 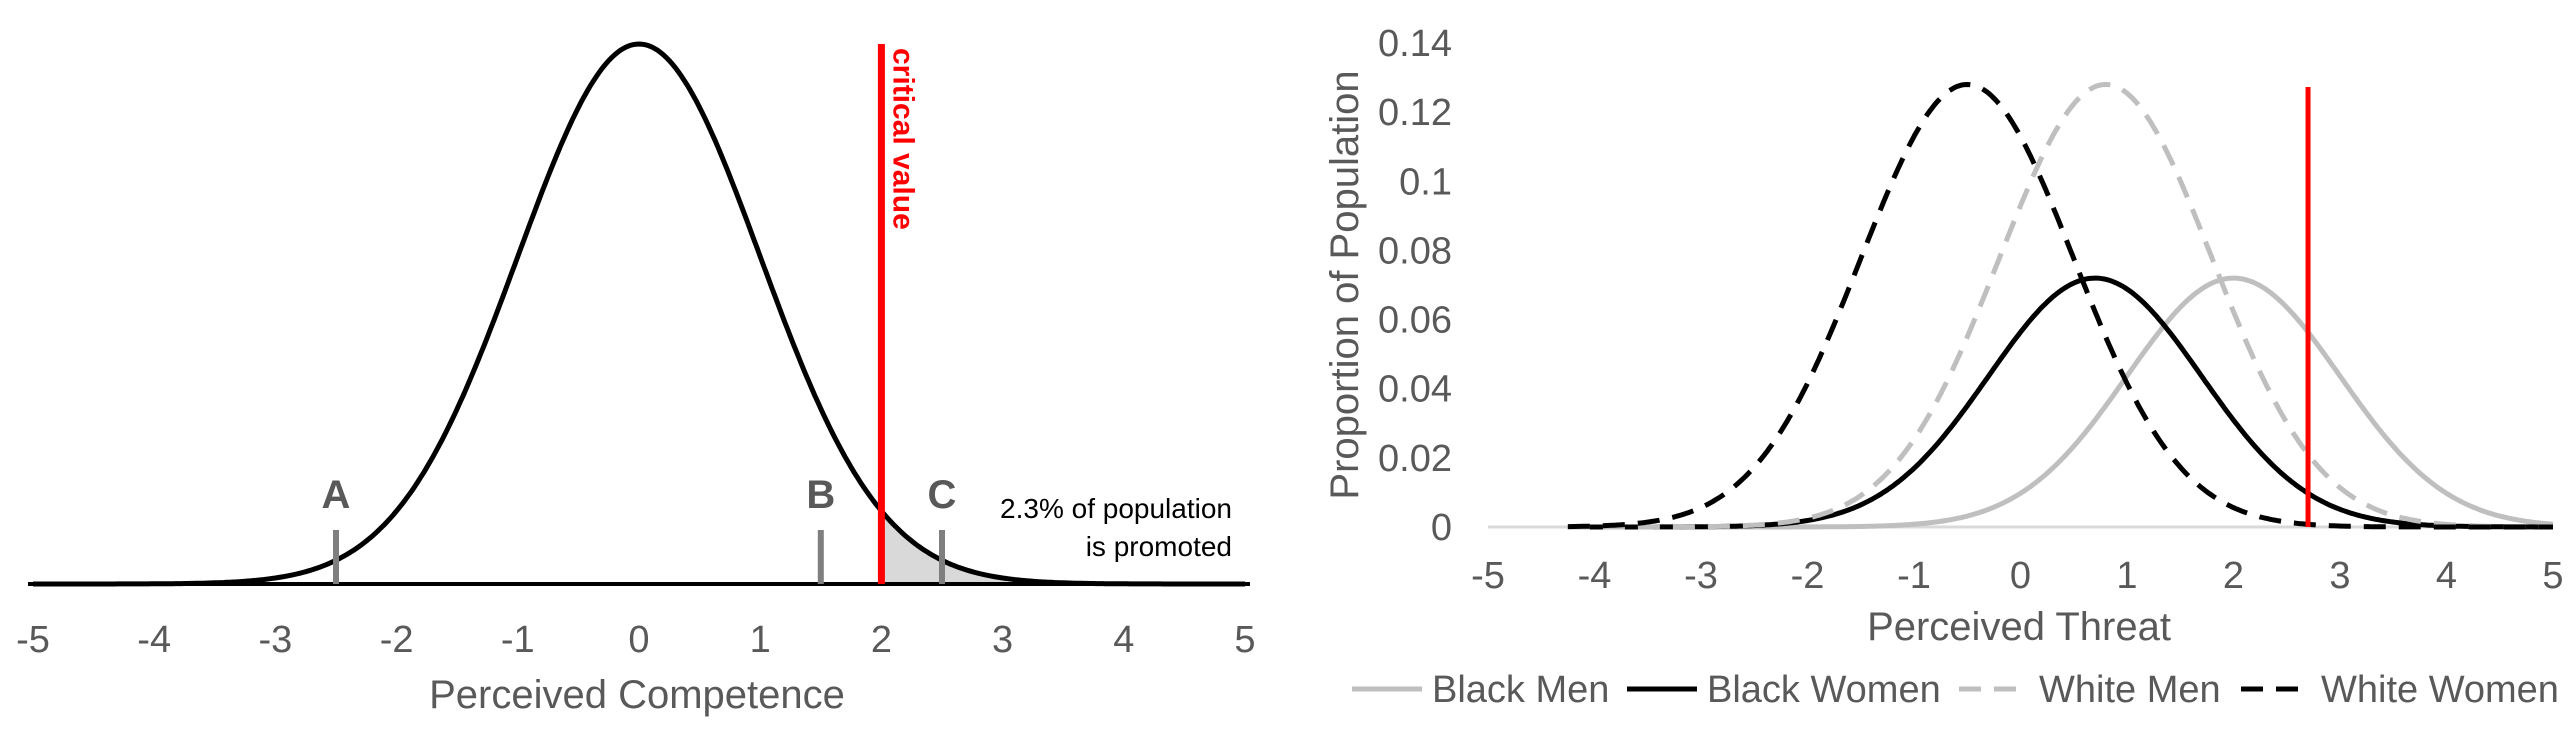 What do you see at coordinates (1824, 690) in the screenshot?
I see `legend-label: Black Women` at bounding box center [1824, 690].